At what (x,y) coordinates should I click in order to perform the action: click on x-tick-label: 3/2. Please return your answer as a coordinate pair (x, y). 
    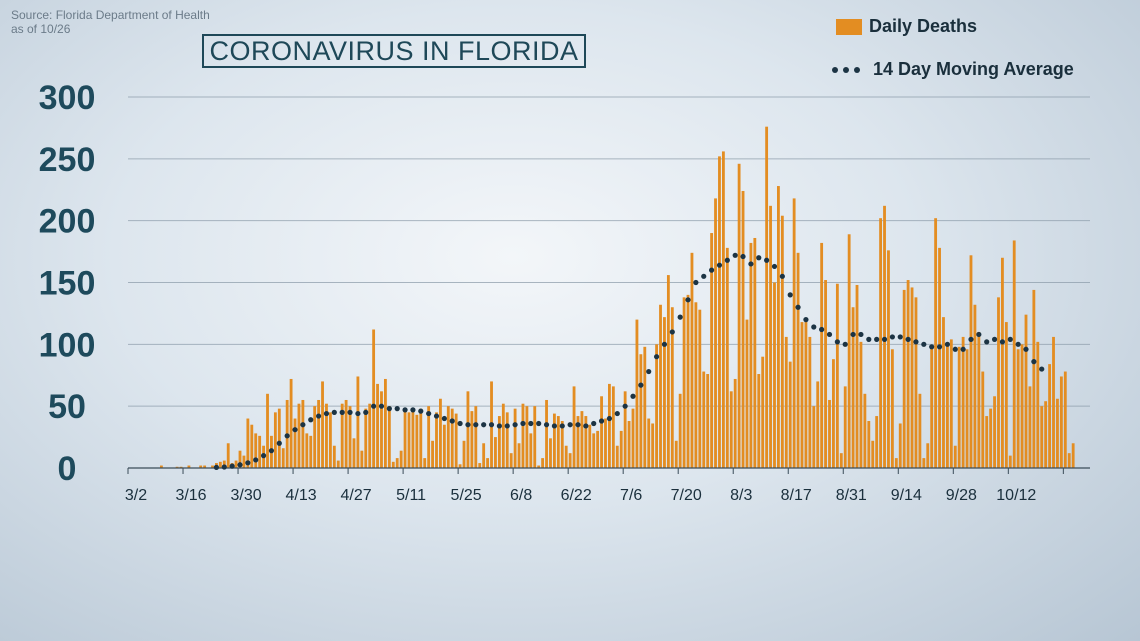
    Looking at the image, I should click on (136, 495).